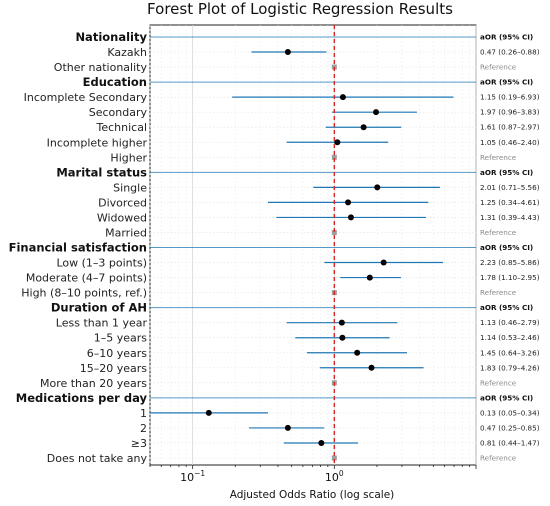 This screenshot has height=506, width=550. I want to click on section-label: Education, so click(115, 82).